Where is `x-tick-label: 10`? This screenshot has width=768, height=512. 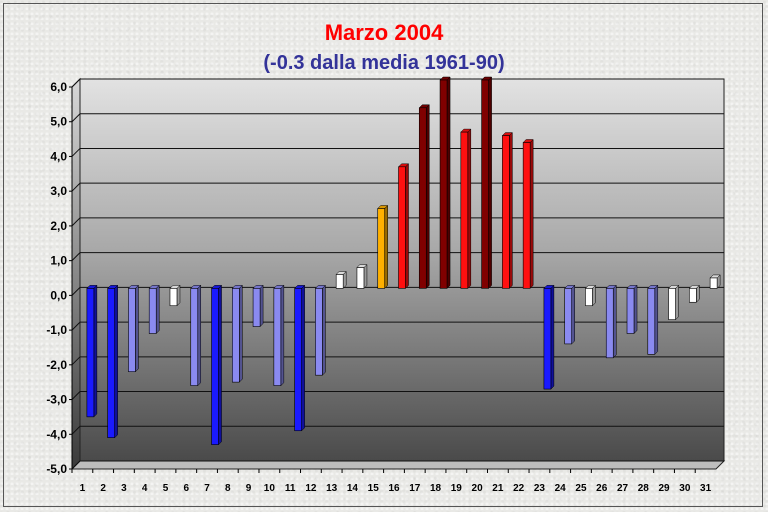 x-tick-label: 10 is located at coordinates (270, 488).